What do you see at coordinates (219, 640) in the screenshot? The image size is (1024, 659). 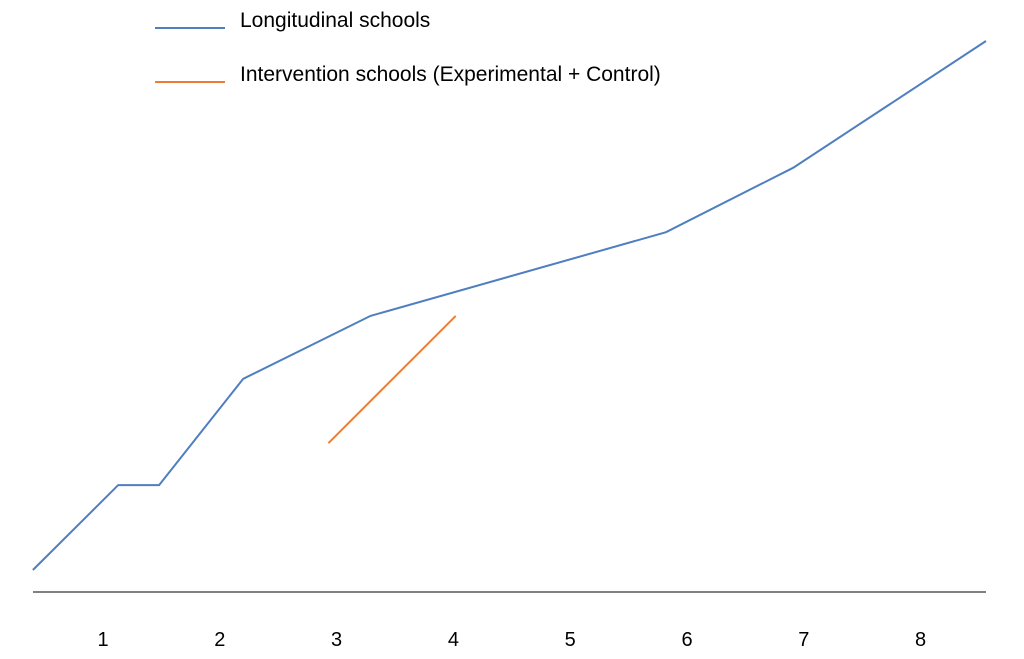 I see `x-tick-label: 2` at bounding box center [219, 640].